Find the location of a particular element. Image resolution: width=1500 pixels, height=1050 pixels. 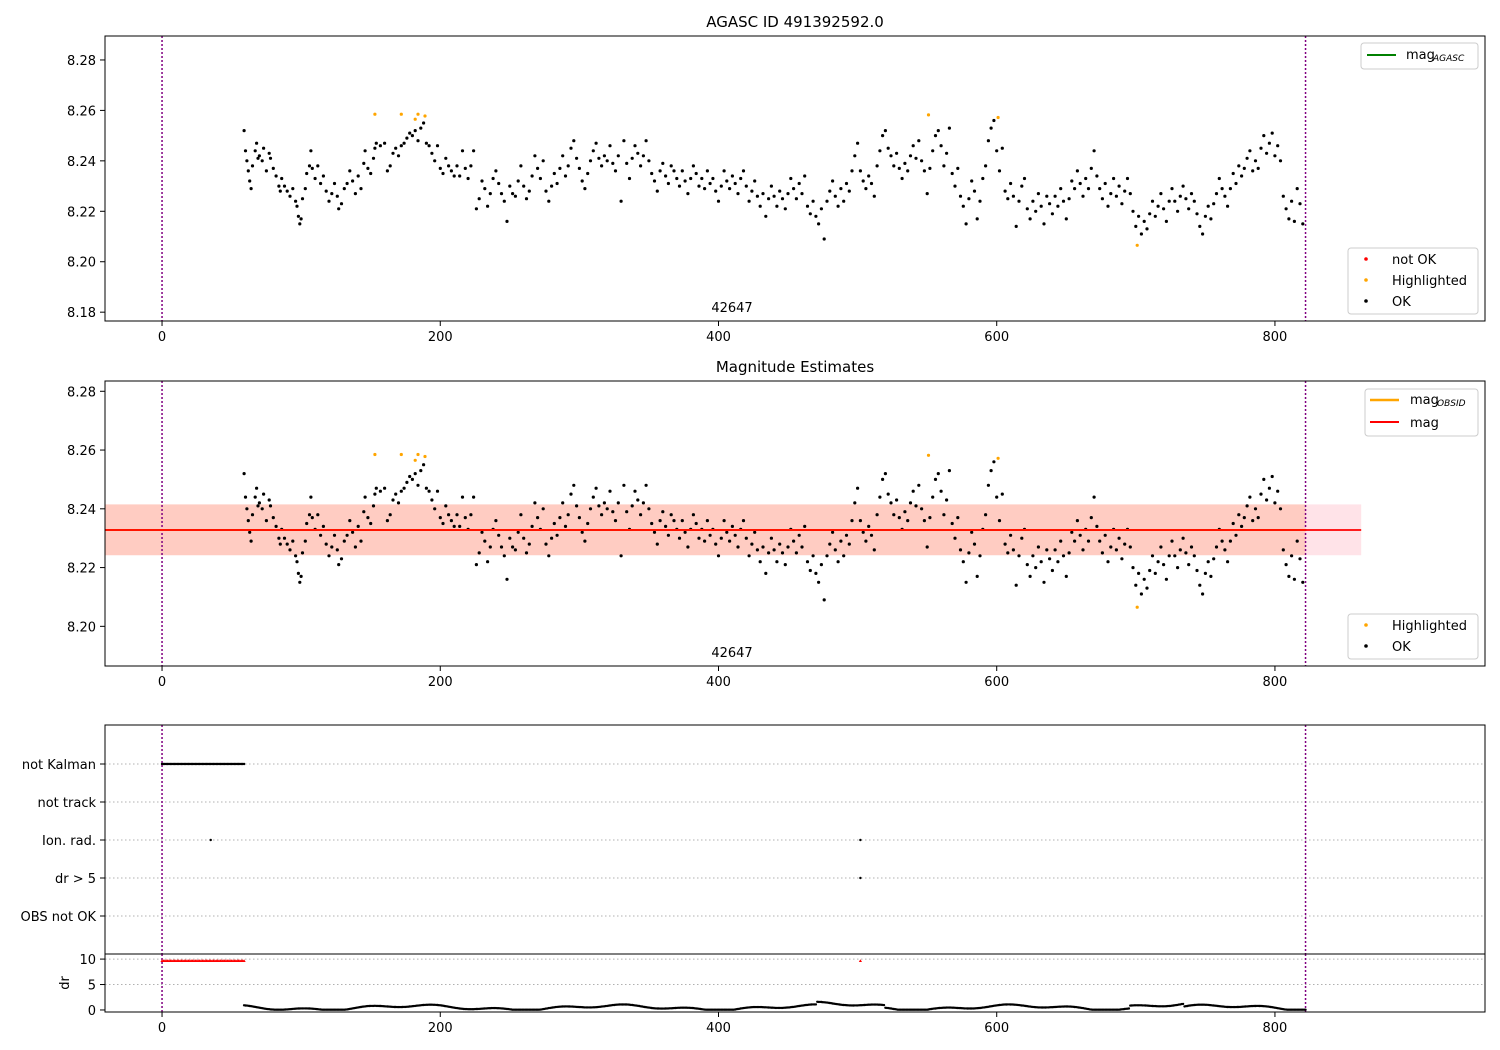

legend-marker-ok is located at coordinates (1366, 646).